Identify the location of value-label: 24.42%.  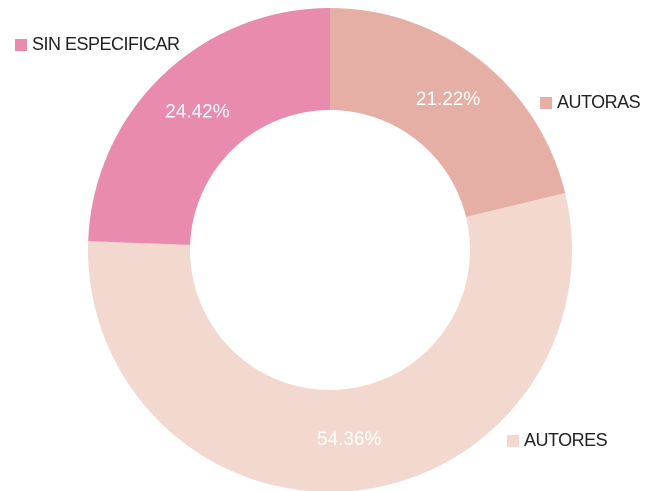
(197, 112).